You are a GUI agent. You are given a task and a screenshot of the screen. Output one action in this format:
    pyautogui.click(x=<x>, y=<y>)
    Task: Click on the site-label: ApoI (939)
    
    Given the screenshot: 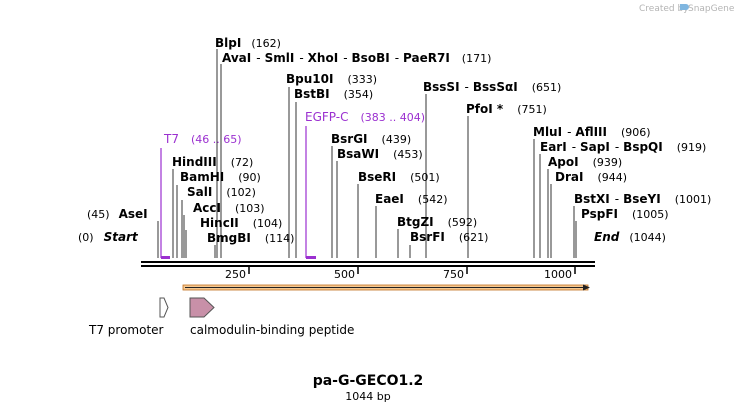 What is the action you would take?
    pyautogui.click(x=585, y=162)
    